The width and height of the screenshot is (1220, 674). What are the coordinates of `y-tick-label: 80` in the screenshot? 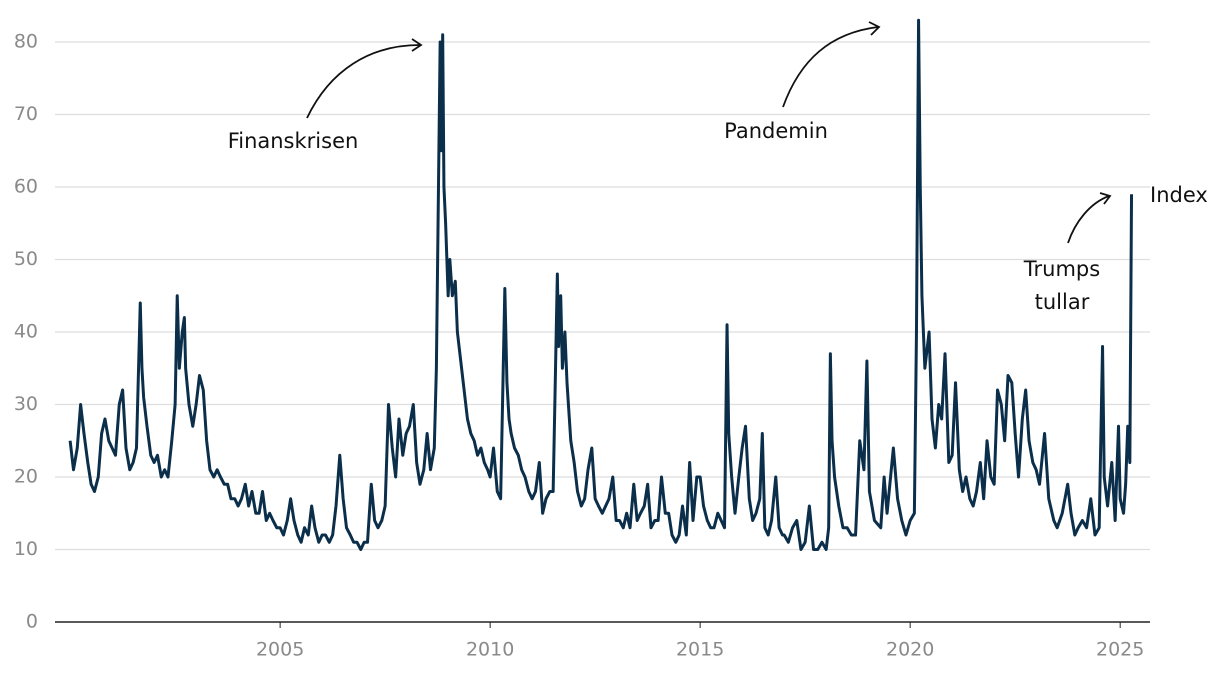 It's located at (26, 42).